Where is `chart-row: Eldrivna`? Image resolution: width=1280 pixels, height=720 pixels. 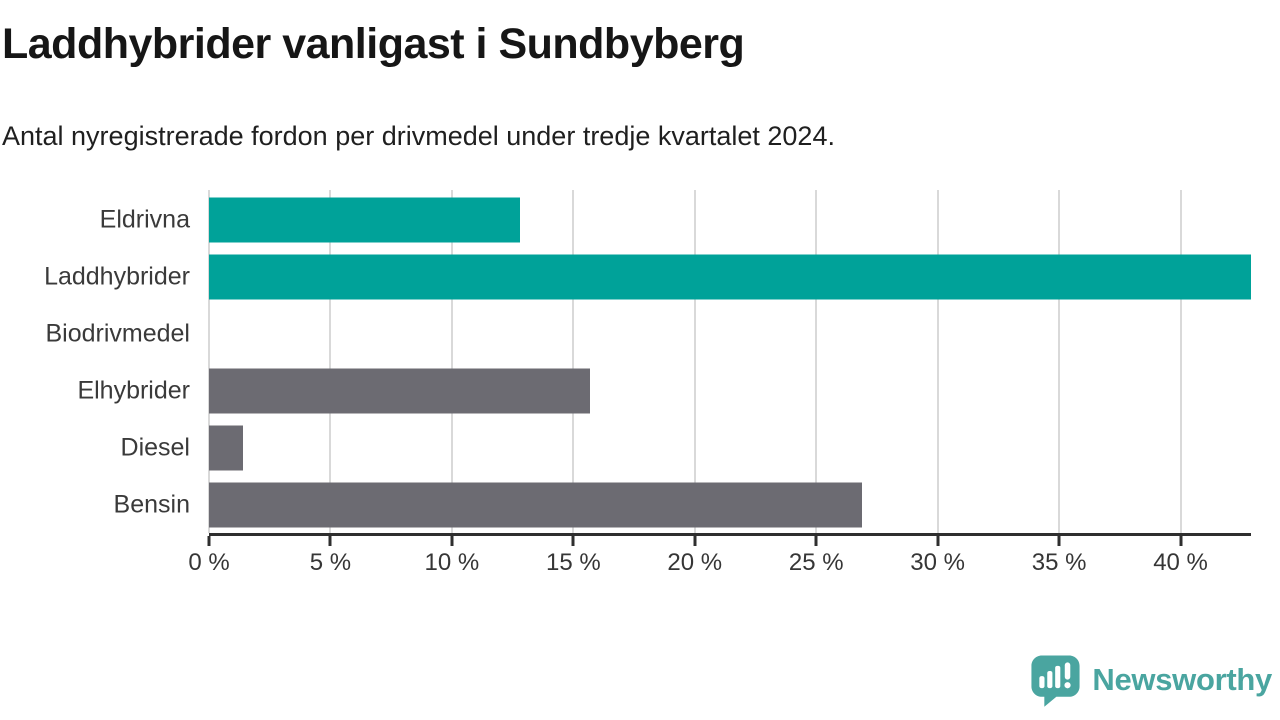 chart-row: Eldrivna is located at coordinates (675, 220).